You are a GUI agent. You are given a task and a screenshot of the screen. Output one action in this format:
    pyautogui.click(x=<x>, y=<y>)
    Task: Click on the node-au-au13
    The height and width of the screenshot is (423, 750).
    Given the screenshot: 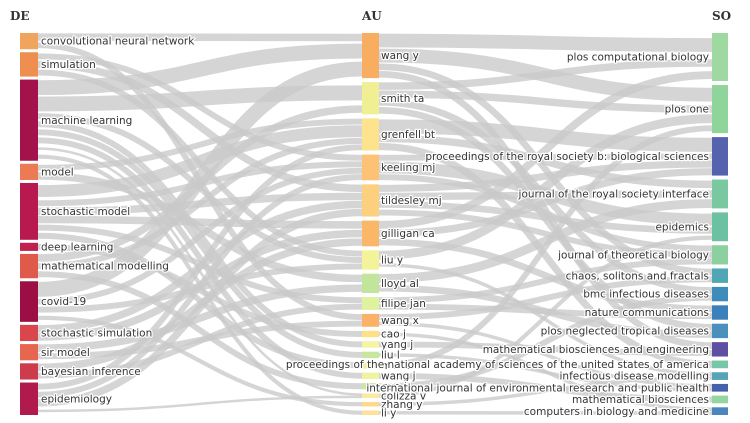 What is the action you would take?
    pyautogui.click(x=370, y=355)
    